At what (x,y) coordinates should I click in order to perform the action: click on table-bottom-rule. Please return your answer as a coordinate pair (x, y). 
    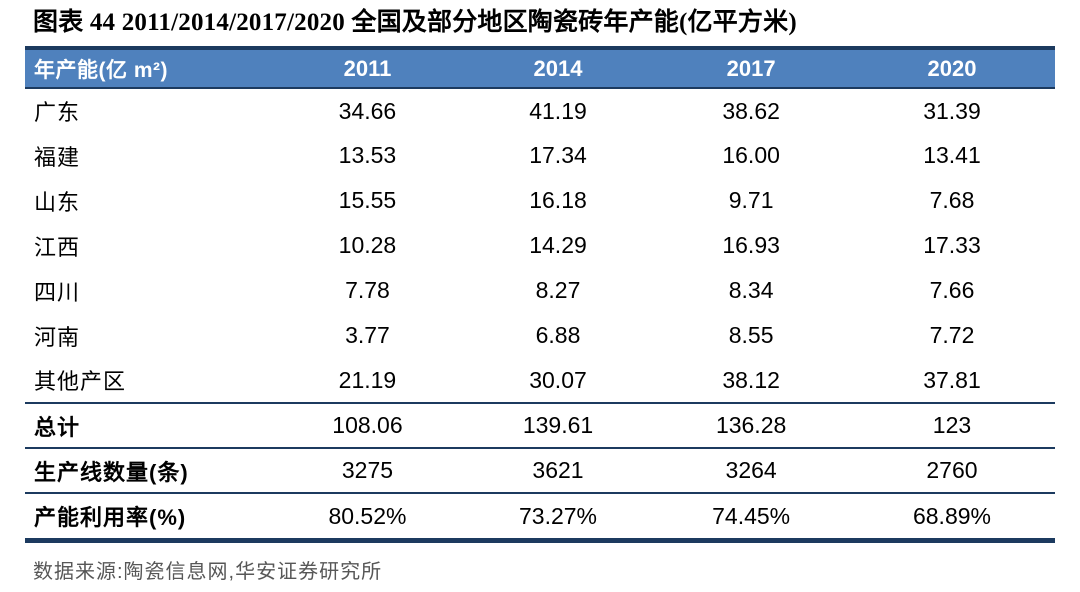
    Looking at the image, I should click on (540, 540).